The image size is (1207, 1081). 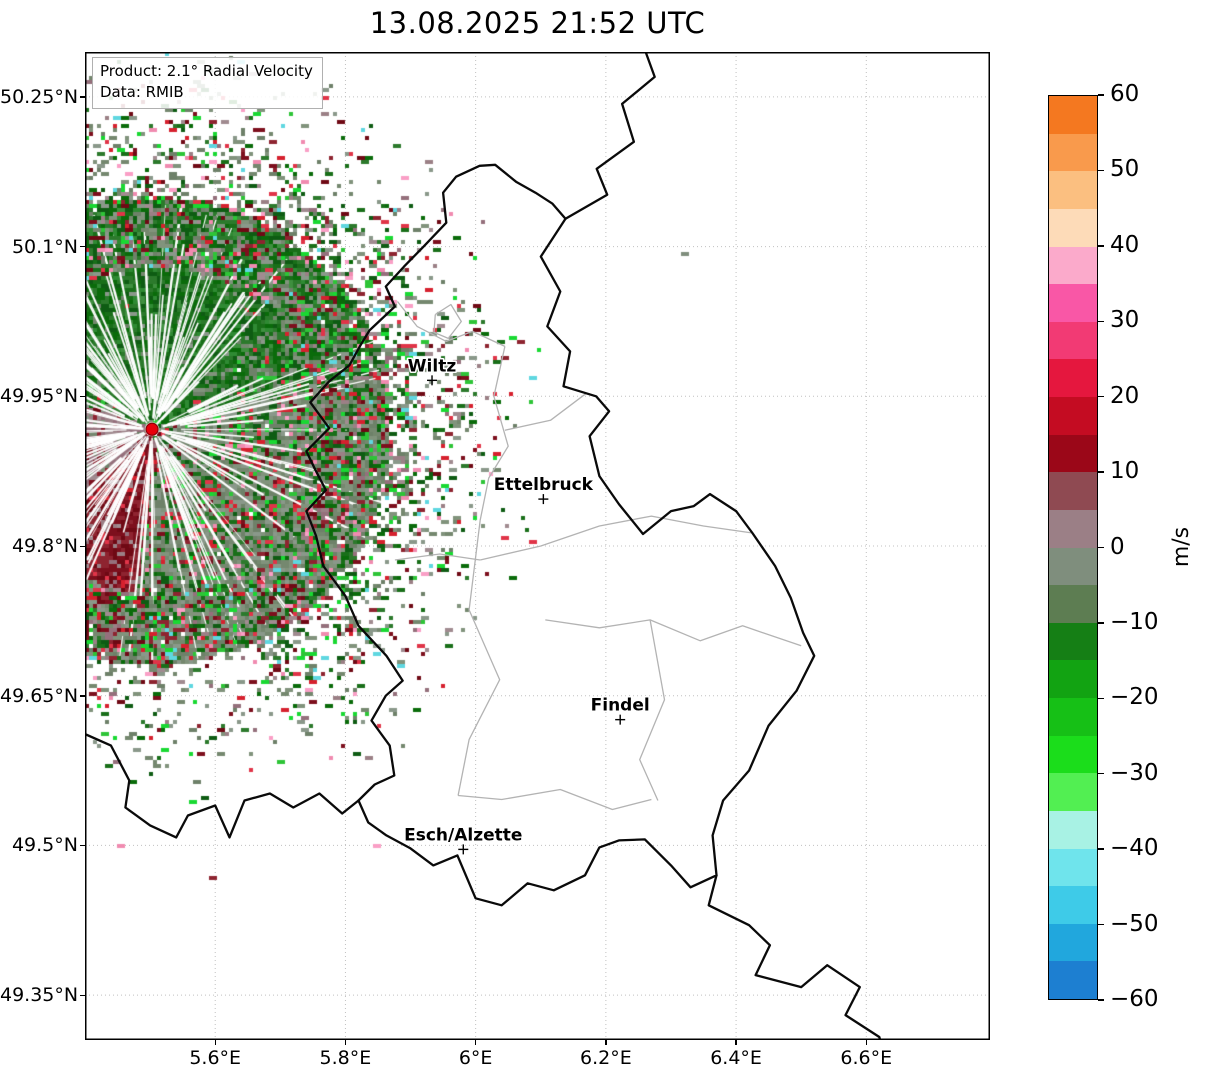 What do you see at coordinates (1134, 697) in the screenshot?
I see `colorbar-tick-label: −20` at bounding box center [1134, 697].